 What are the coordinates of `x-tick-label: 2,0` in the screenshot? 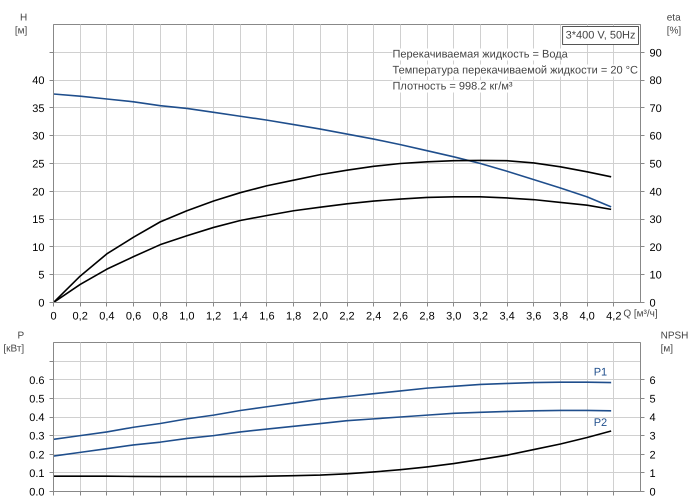 It's located at (320, 316).